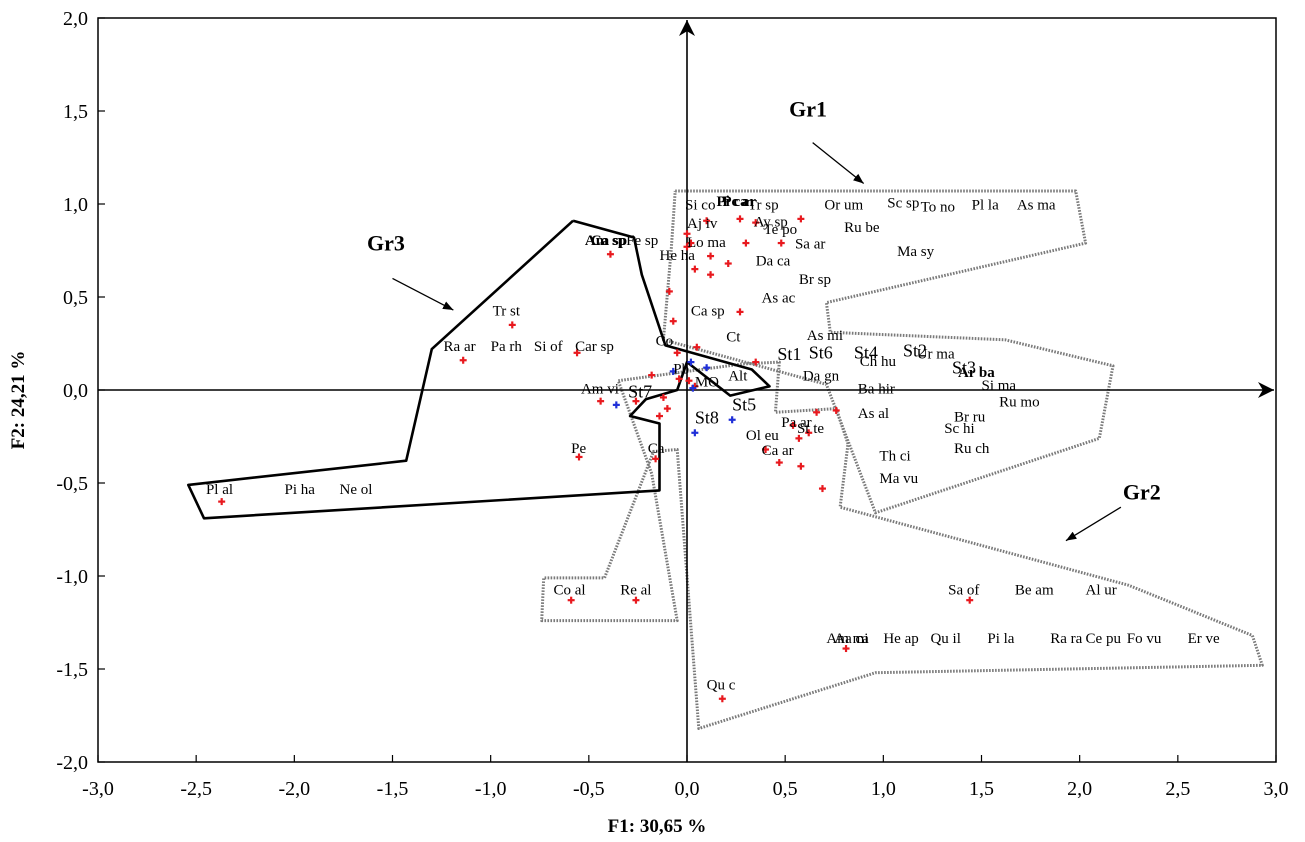 Image resolution: width=1305 pixels, height=842 pixels. Describe the element at coordinates (851, 639) in the screenshot. I see `species-label: Aa ca` at that location.